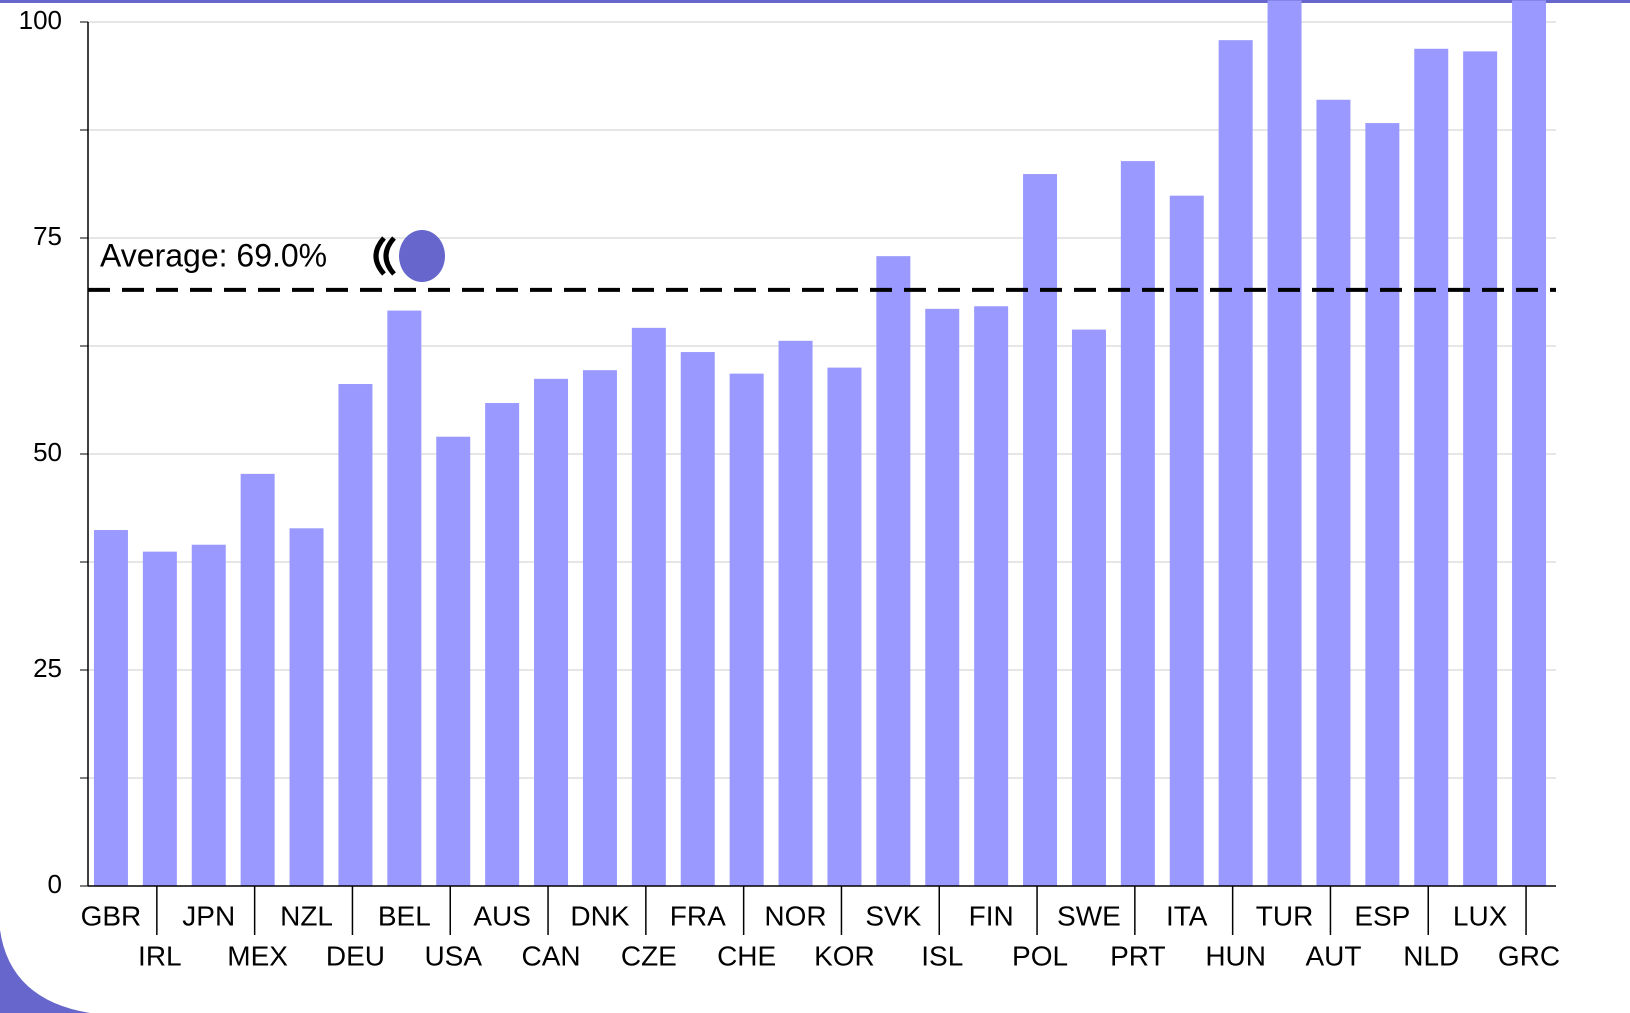  I want to click on x-tick-label: KOR, so click(844, 955).